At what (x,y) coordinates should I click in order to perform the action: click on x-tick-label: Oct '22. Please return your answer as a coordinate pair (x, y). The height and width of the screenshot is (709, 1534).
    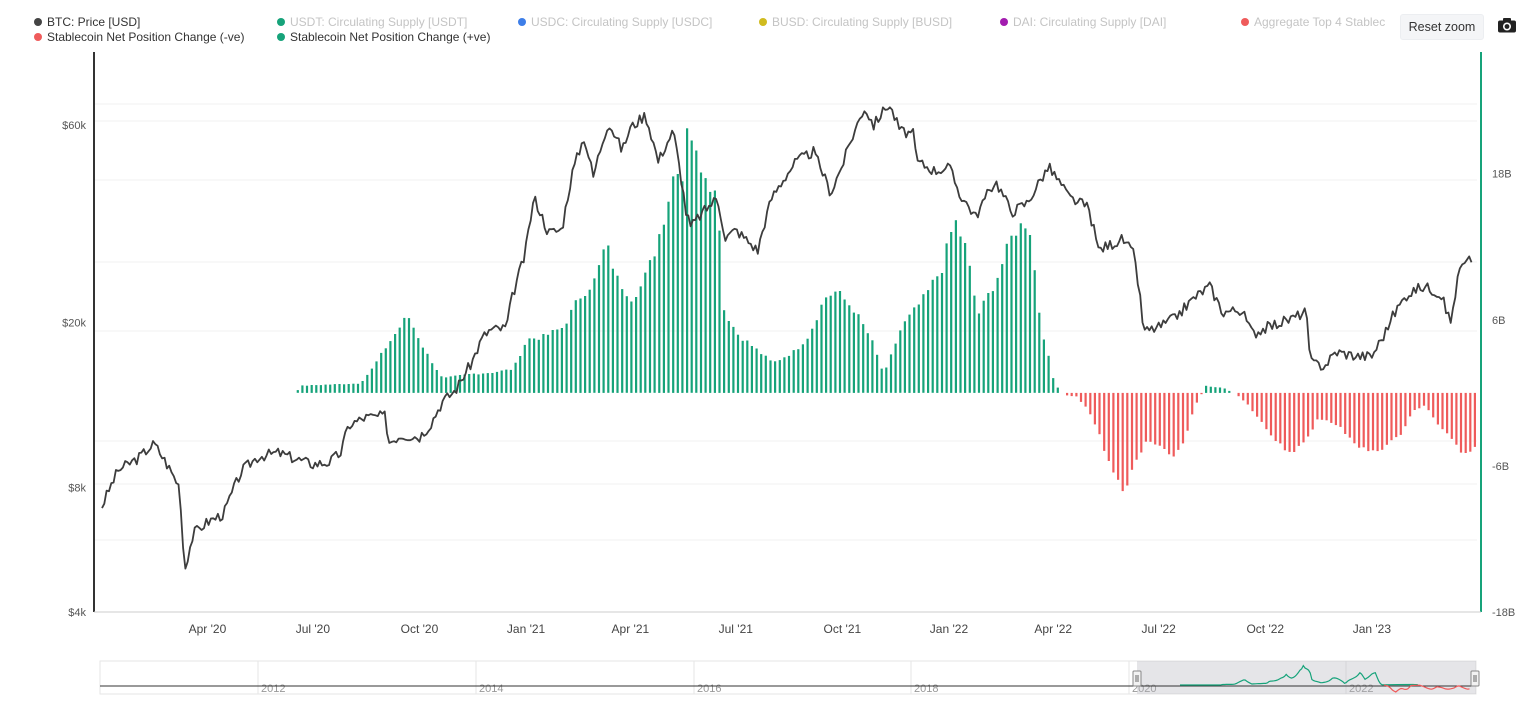
    Looking at the image, I should click on (1265, 629).